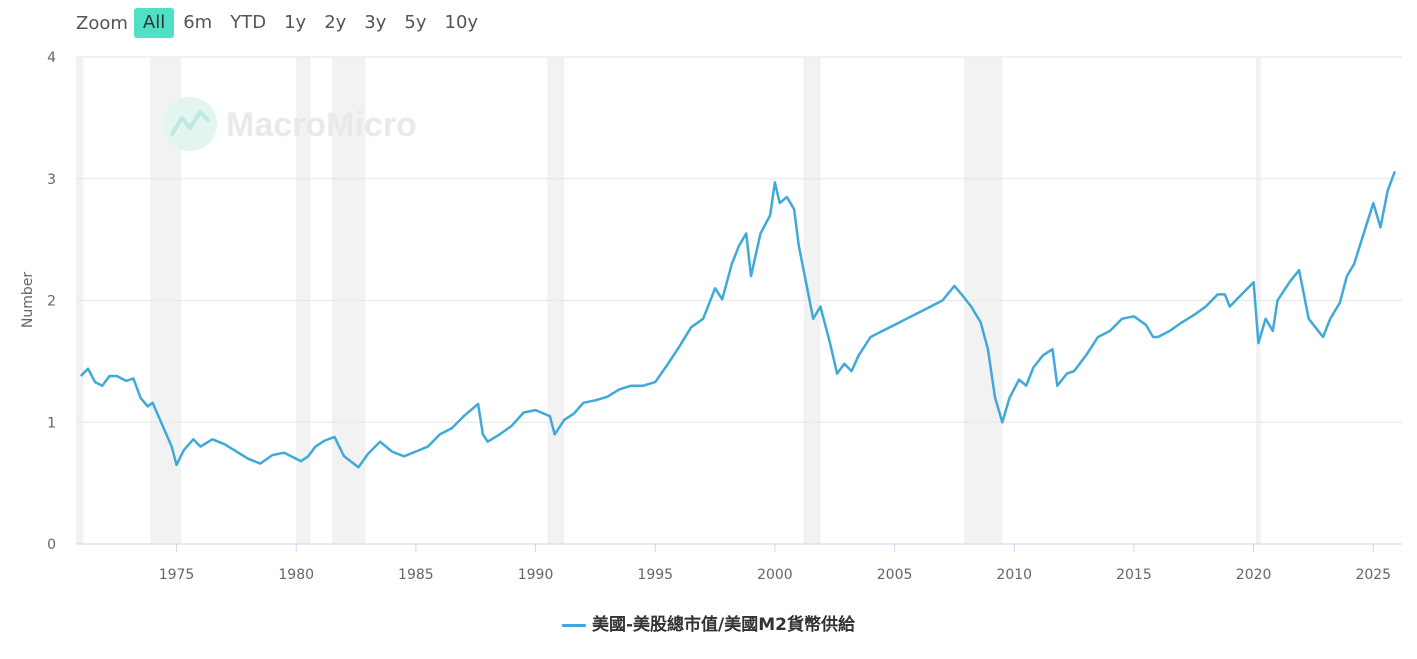 Image resolution: width=1417 pixels, height=659 pixels. Describe the element at coordinates (416, 575) in the screenshot. I see `x-tick-label: 1985` at that location.